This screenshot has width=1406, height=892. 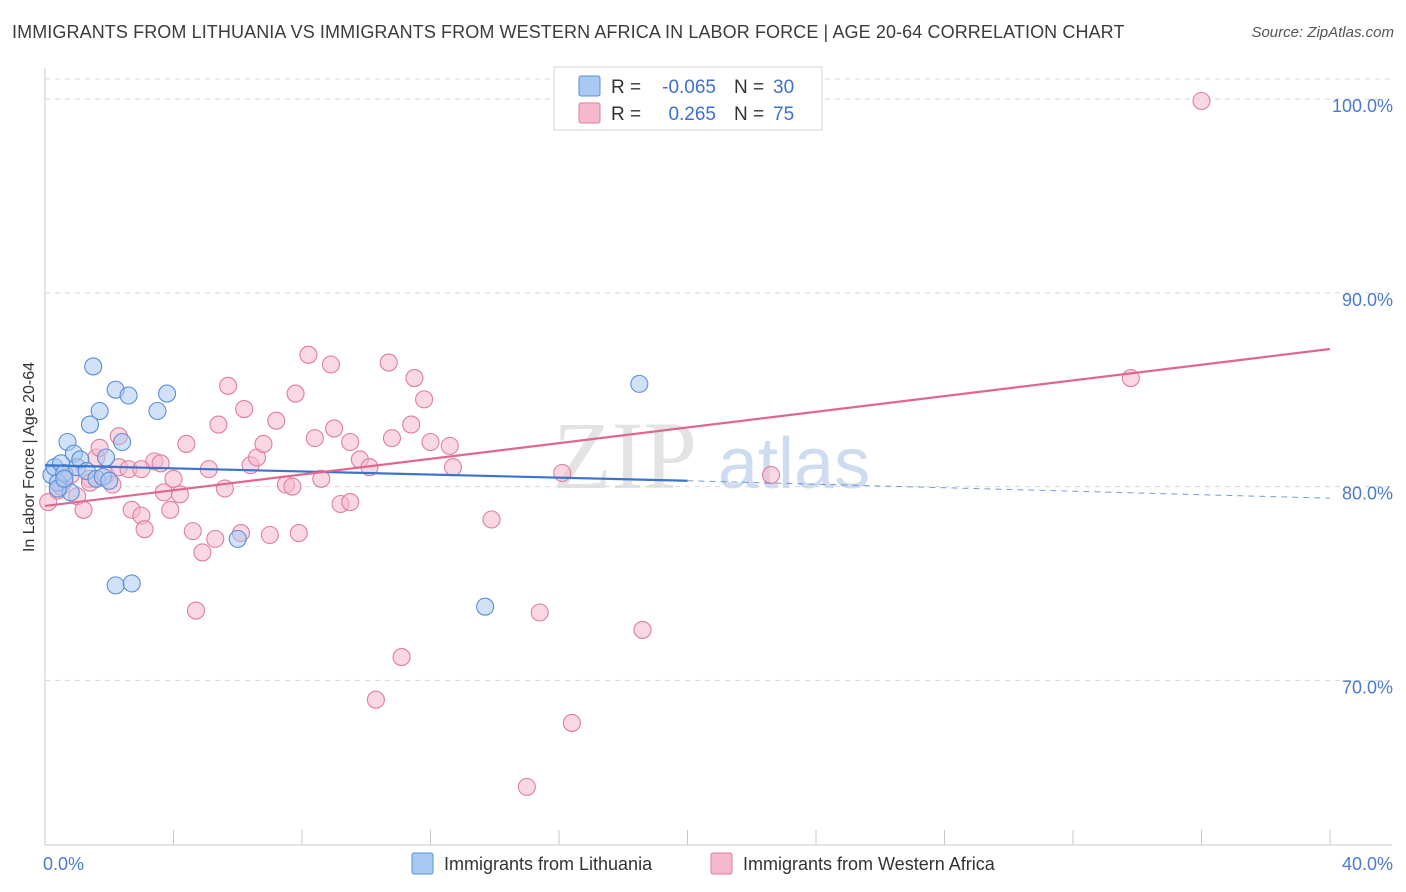 What do you see at coordinates (1367, 864) in the screenshot?
I see `x-tick-label-max: 40.0%` at bounding box center [1367, 864].